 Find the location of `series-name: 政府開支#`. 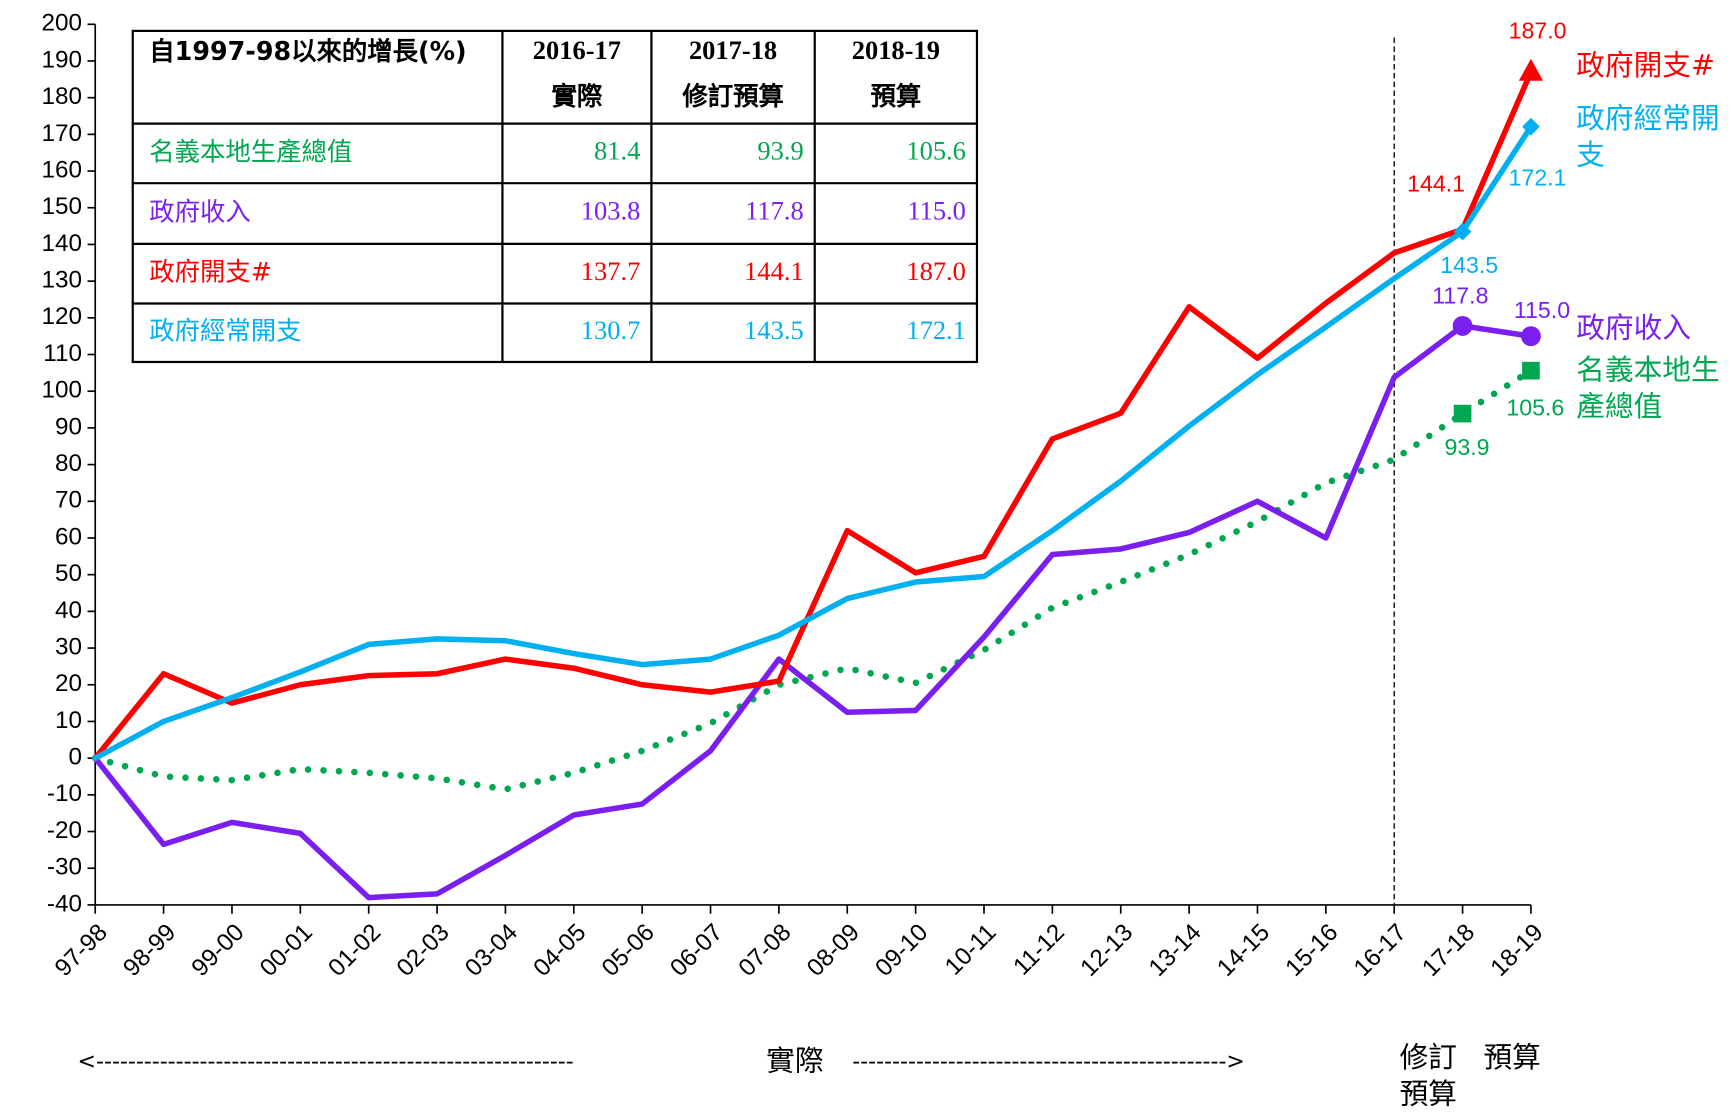

series-name: 政府開支# is located at coordinates (1646, 66).